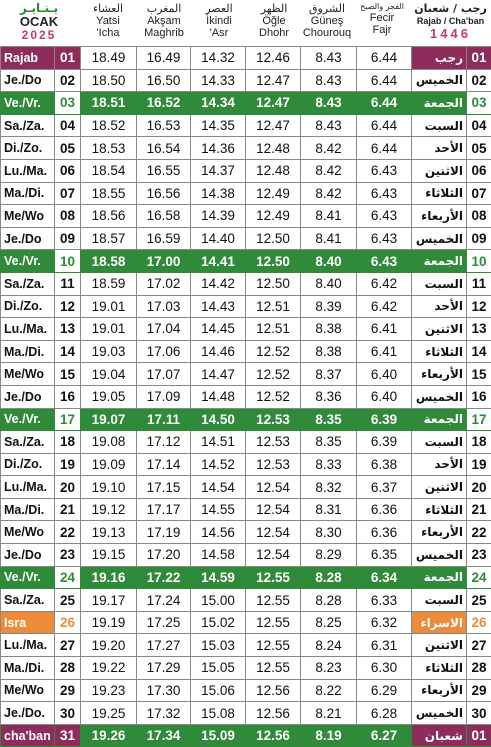 The image size is (491, 747). Describe the element at coordinates (218, 80) in the screenshot. I see `asr-time: 14.33` at that location.